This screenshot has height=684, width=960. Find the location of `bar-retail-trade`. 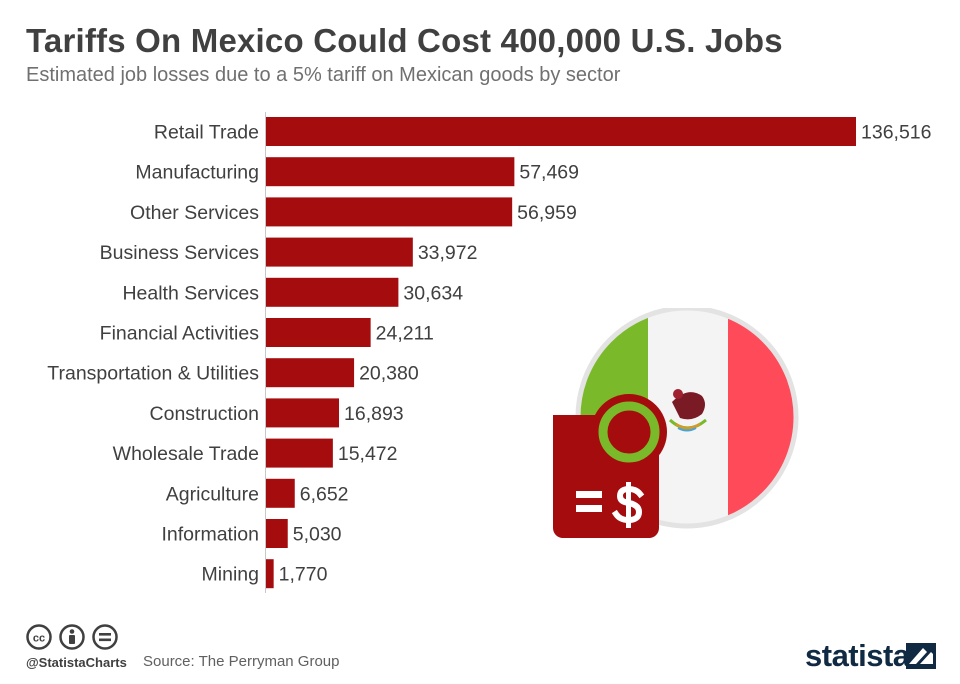

bar-retail-trade is located at coordinates (561, 131).